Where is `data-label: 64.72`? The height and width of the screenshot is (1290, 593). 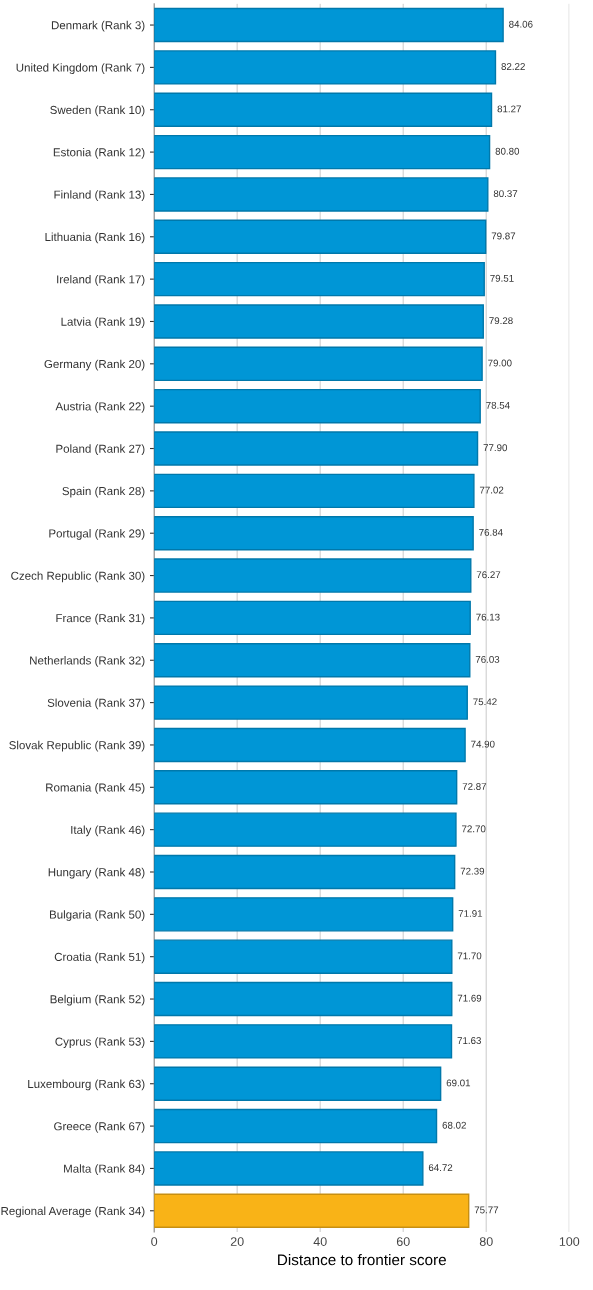 data-label: 64.72 is located at coordinates (440, 1168).